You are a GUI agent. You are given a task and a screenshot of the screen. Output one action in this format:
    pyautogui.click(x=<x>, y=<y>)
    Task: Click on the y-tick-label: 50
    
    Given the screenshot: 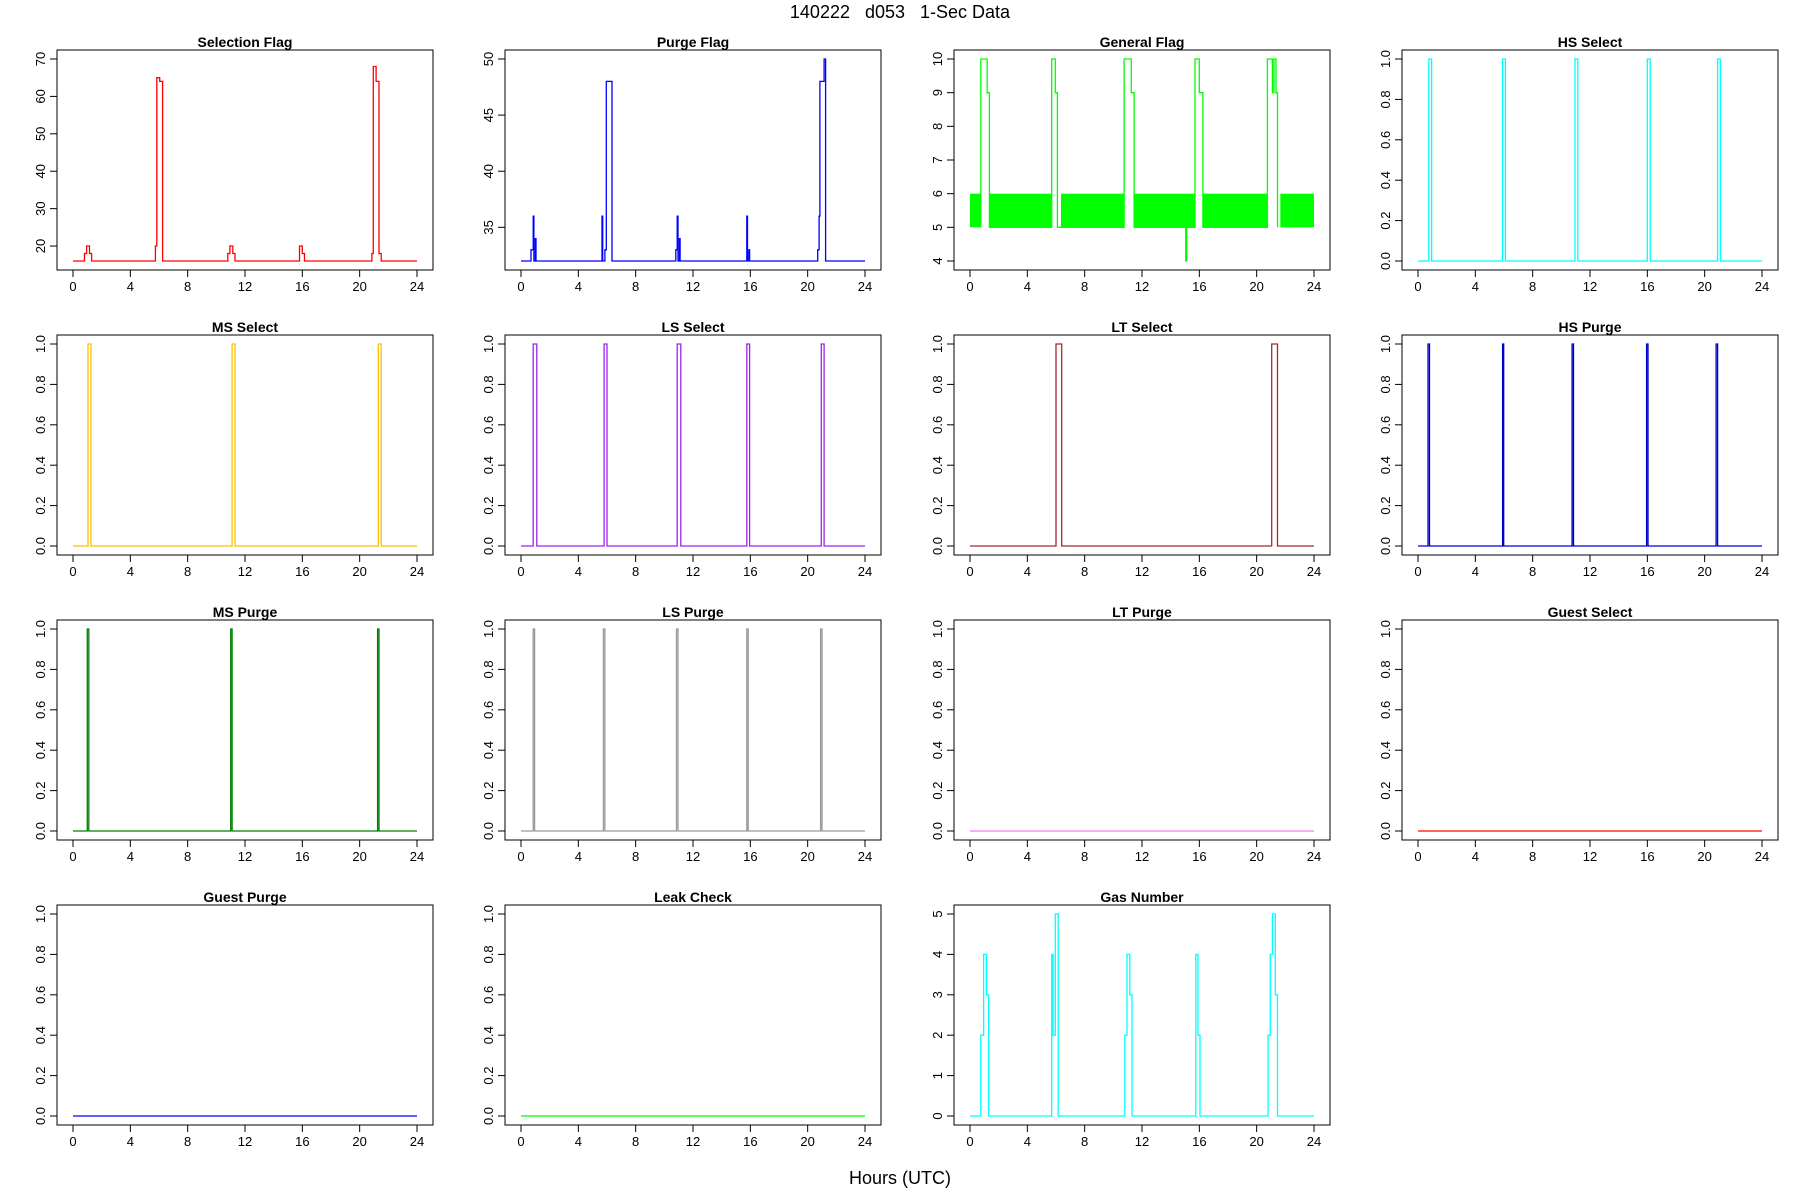 What is the action you would take?
    pyautogui.click(x=488, y=59)
    